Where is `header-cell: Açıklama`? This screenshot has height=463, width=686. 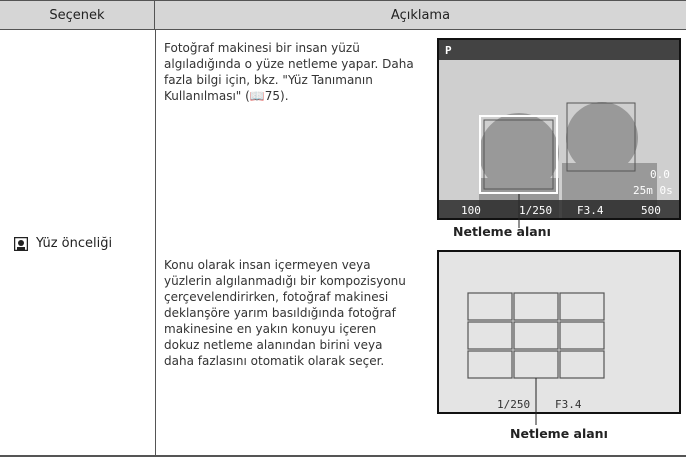 header-cell: Açıklama is located at coordinates (420, 15).